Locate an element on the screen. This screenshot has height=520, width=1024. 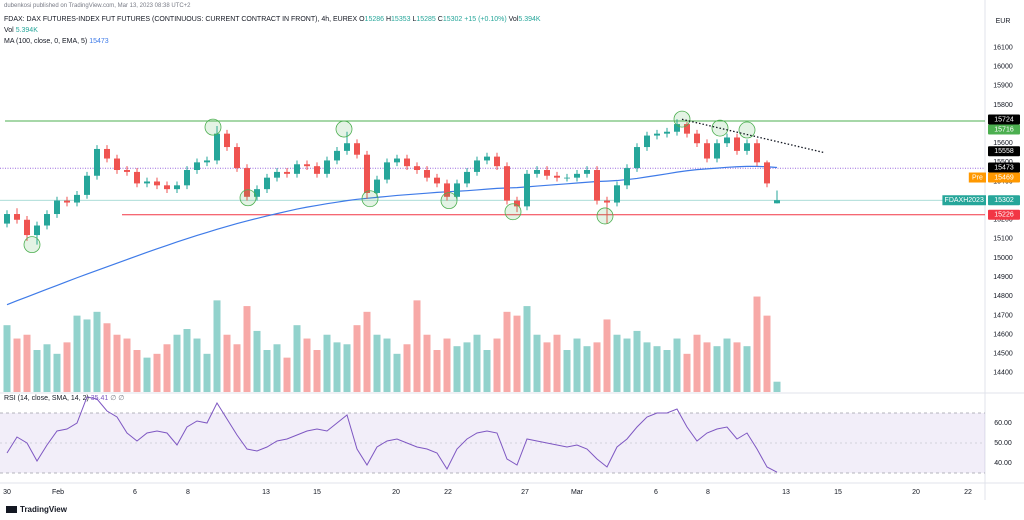
price-tag-label: 15469 is located at coordinates (1004, 177).